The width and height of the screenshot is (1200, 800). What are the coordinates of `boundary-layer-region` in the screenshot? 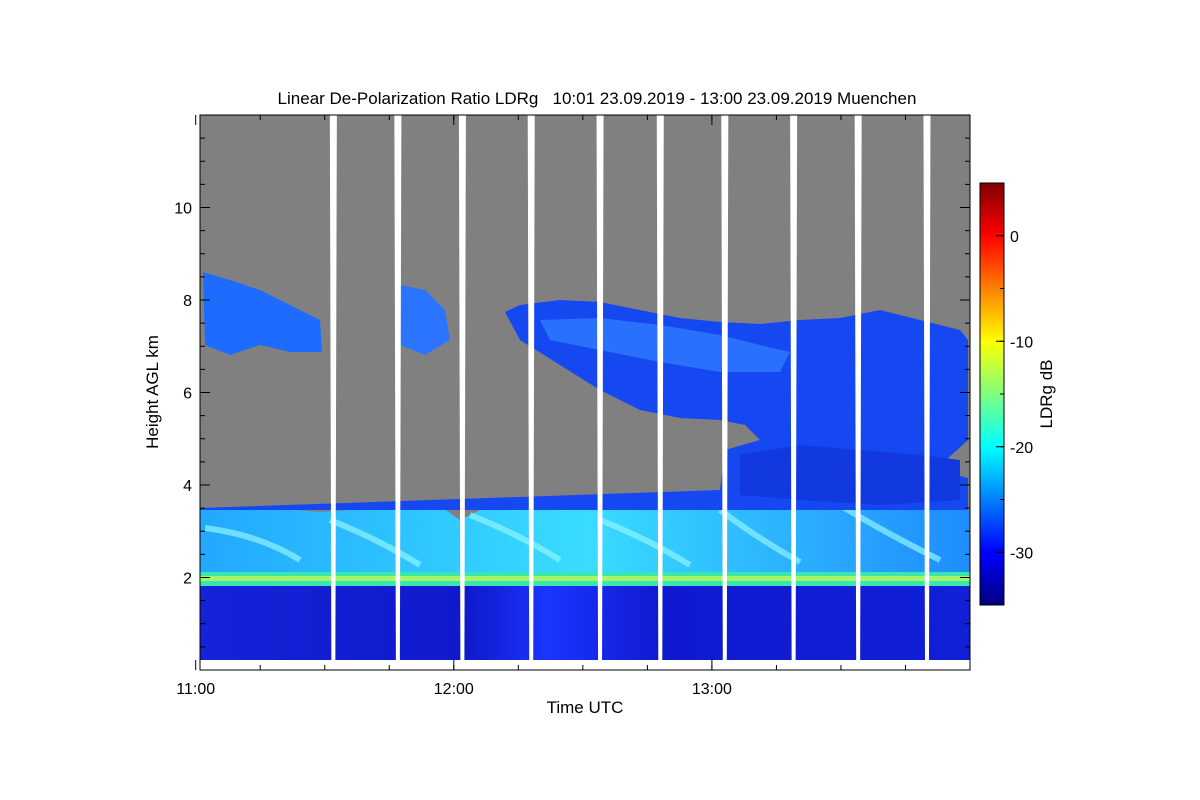 It's located at (585, 623).